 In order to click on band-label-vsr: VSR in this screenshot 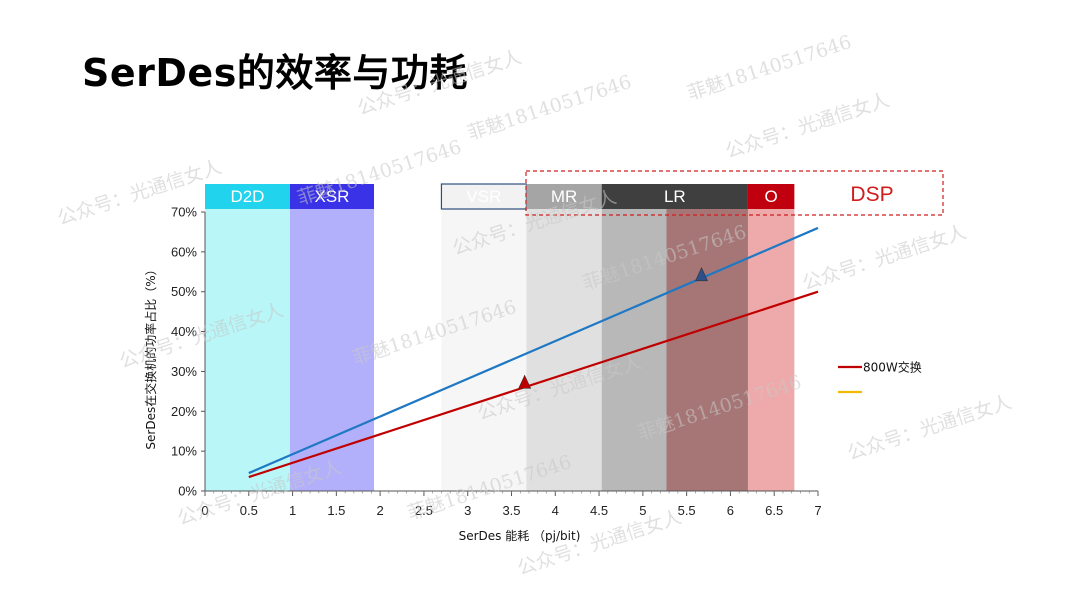, I will do `click(483, 196)`.